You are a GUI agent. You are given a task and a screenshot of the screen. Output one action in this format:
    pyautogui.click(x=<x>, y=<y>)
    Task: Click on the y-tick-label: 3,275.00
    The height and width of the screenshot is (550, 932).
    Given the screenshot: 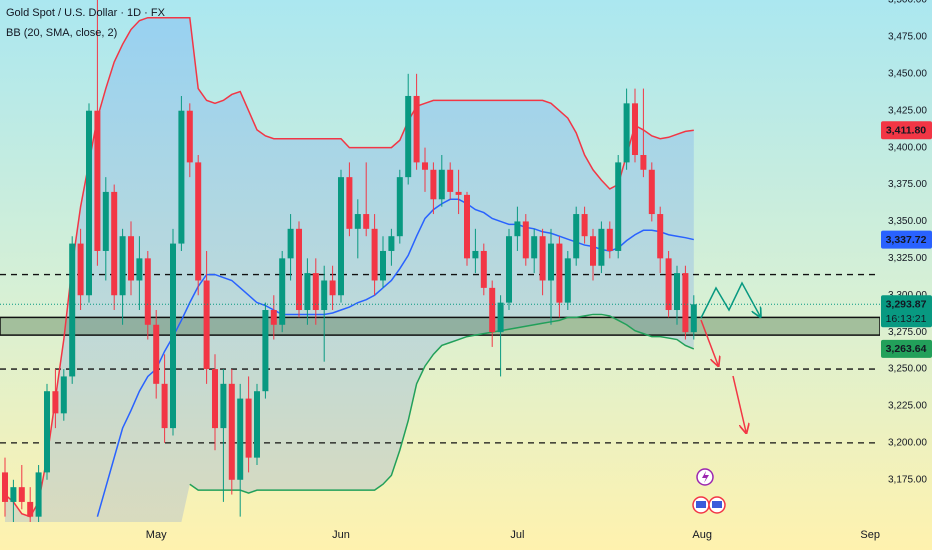 What is the action you would take?
    pyautogui.click(x=907, y=332)
    